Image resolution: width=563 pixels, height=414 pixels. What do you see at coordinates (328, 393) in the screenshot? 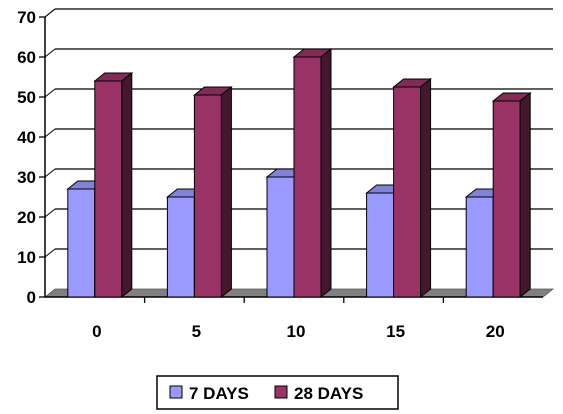
I see `legend-label-28-days: 28 DAYS` at bounding box center [328, 393].